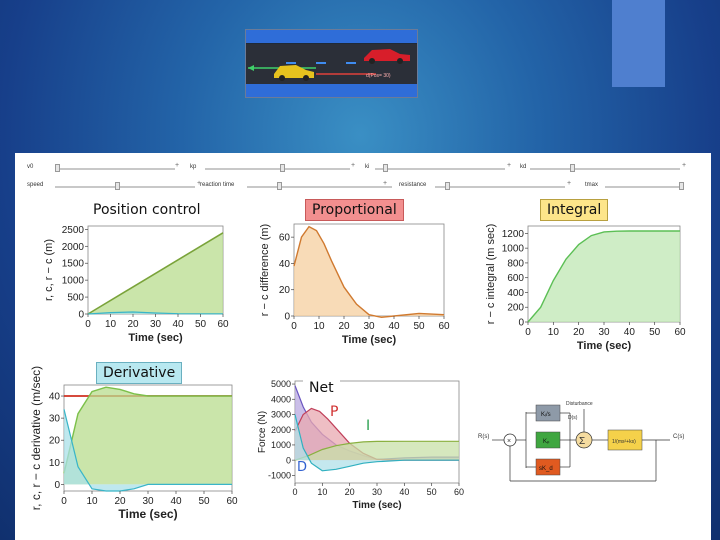  What do you see at coordinates (354, 210) in the screenshot?
I see `proportional-tag: Proportional` at bounding box center [354, 210].